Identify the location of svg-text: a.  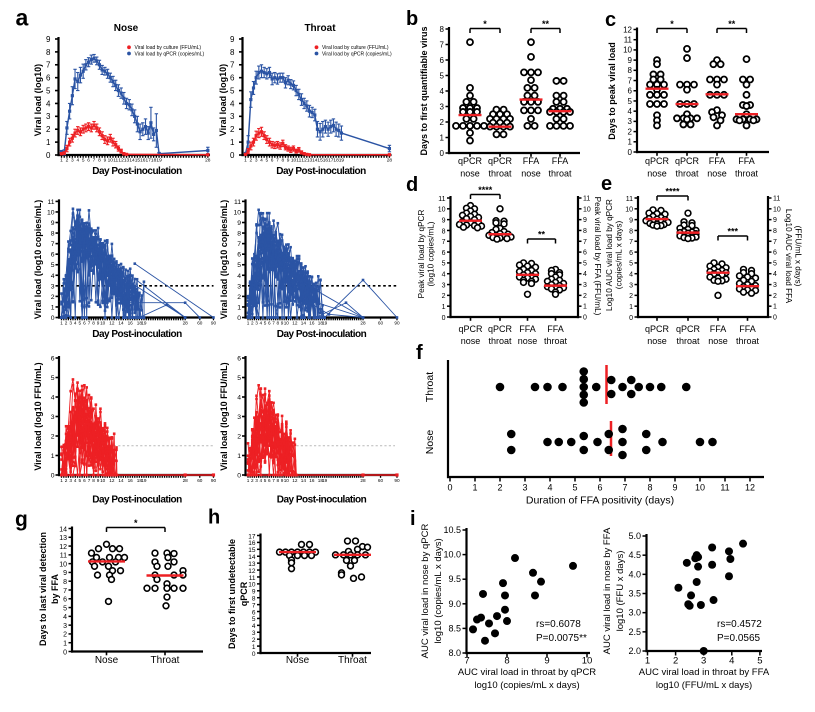
(22, 18).